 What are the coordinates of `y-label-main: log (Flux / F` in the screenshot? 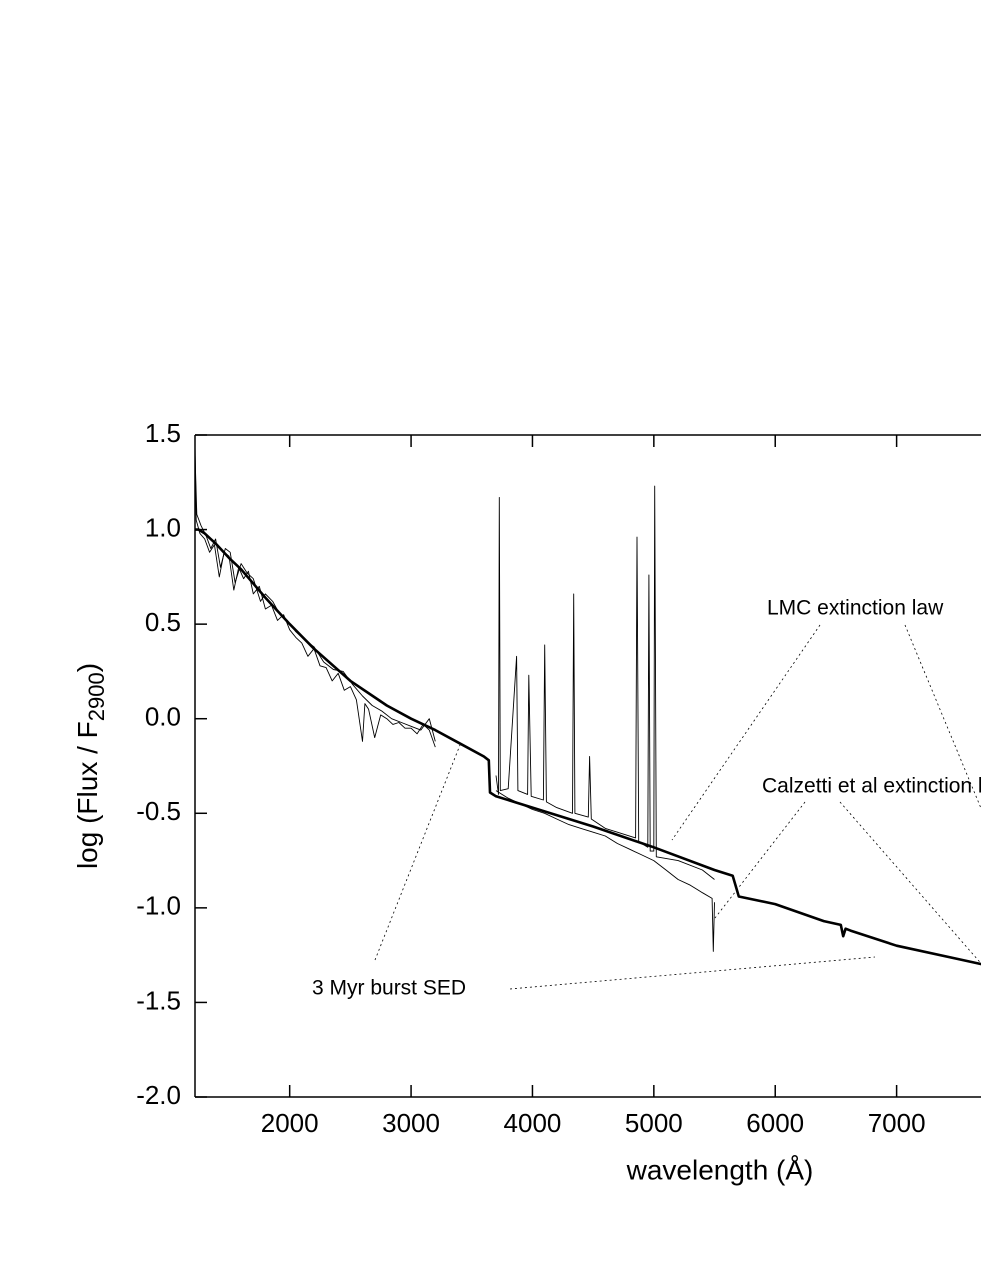 It's located at (87, 795).